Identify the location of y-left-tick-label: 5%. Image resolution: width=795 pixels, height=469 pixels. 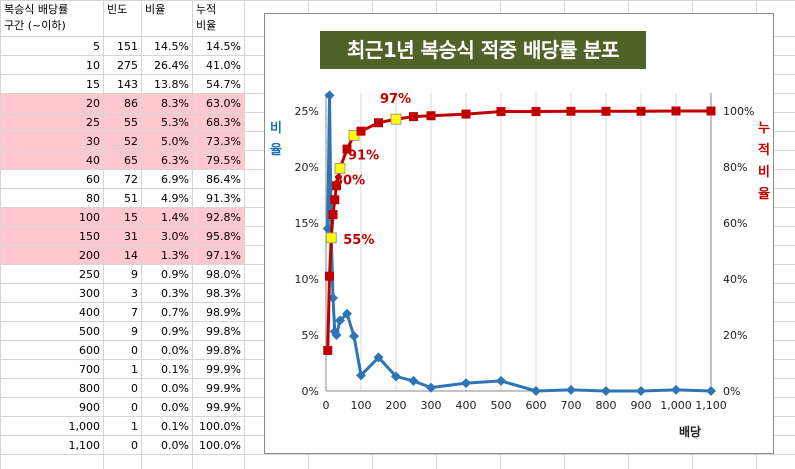
(310, 335).